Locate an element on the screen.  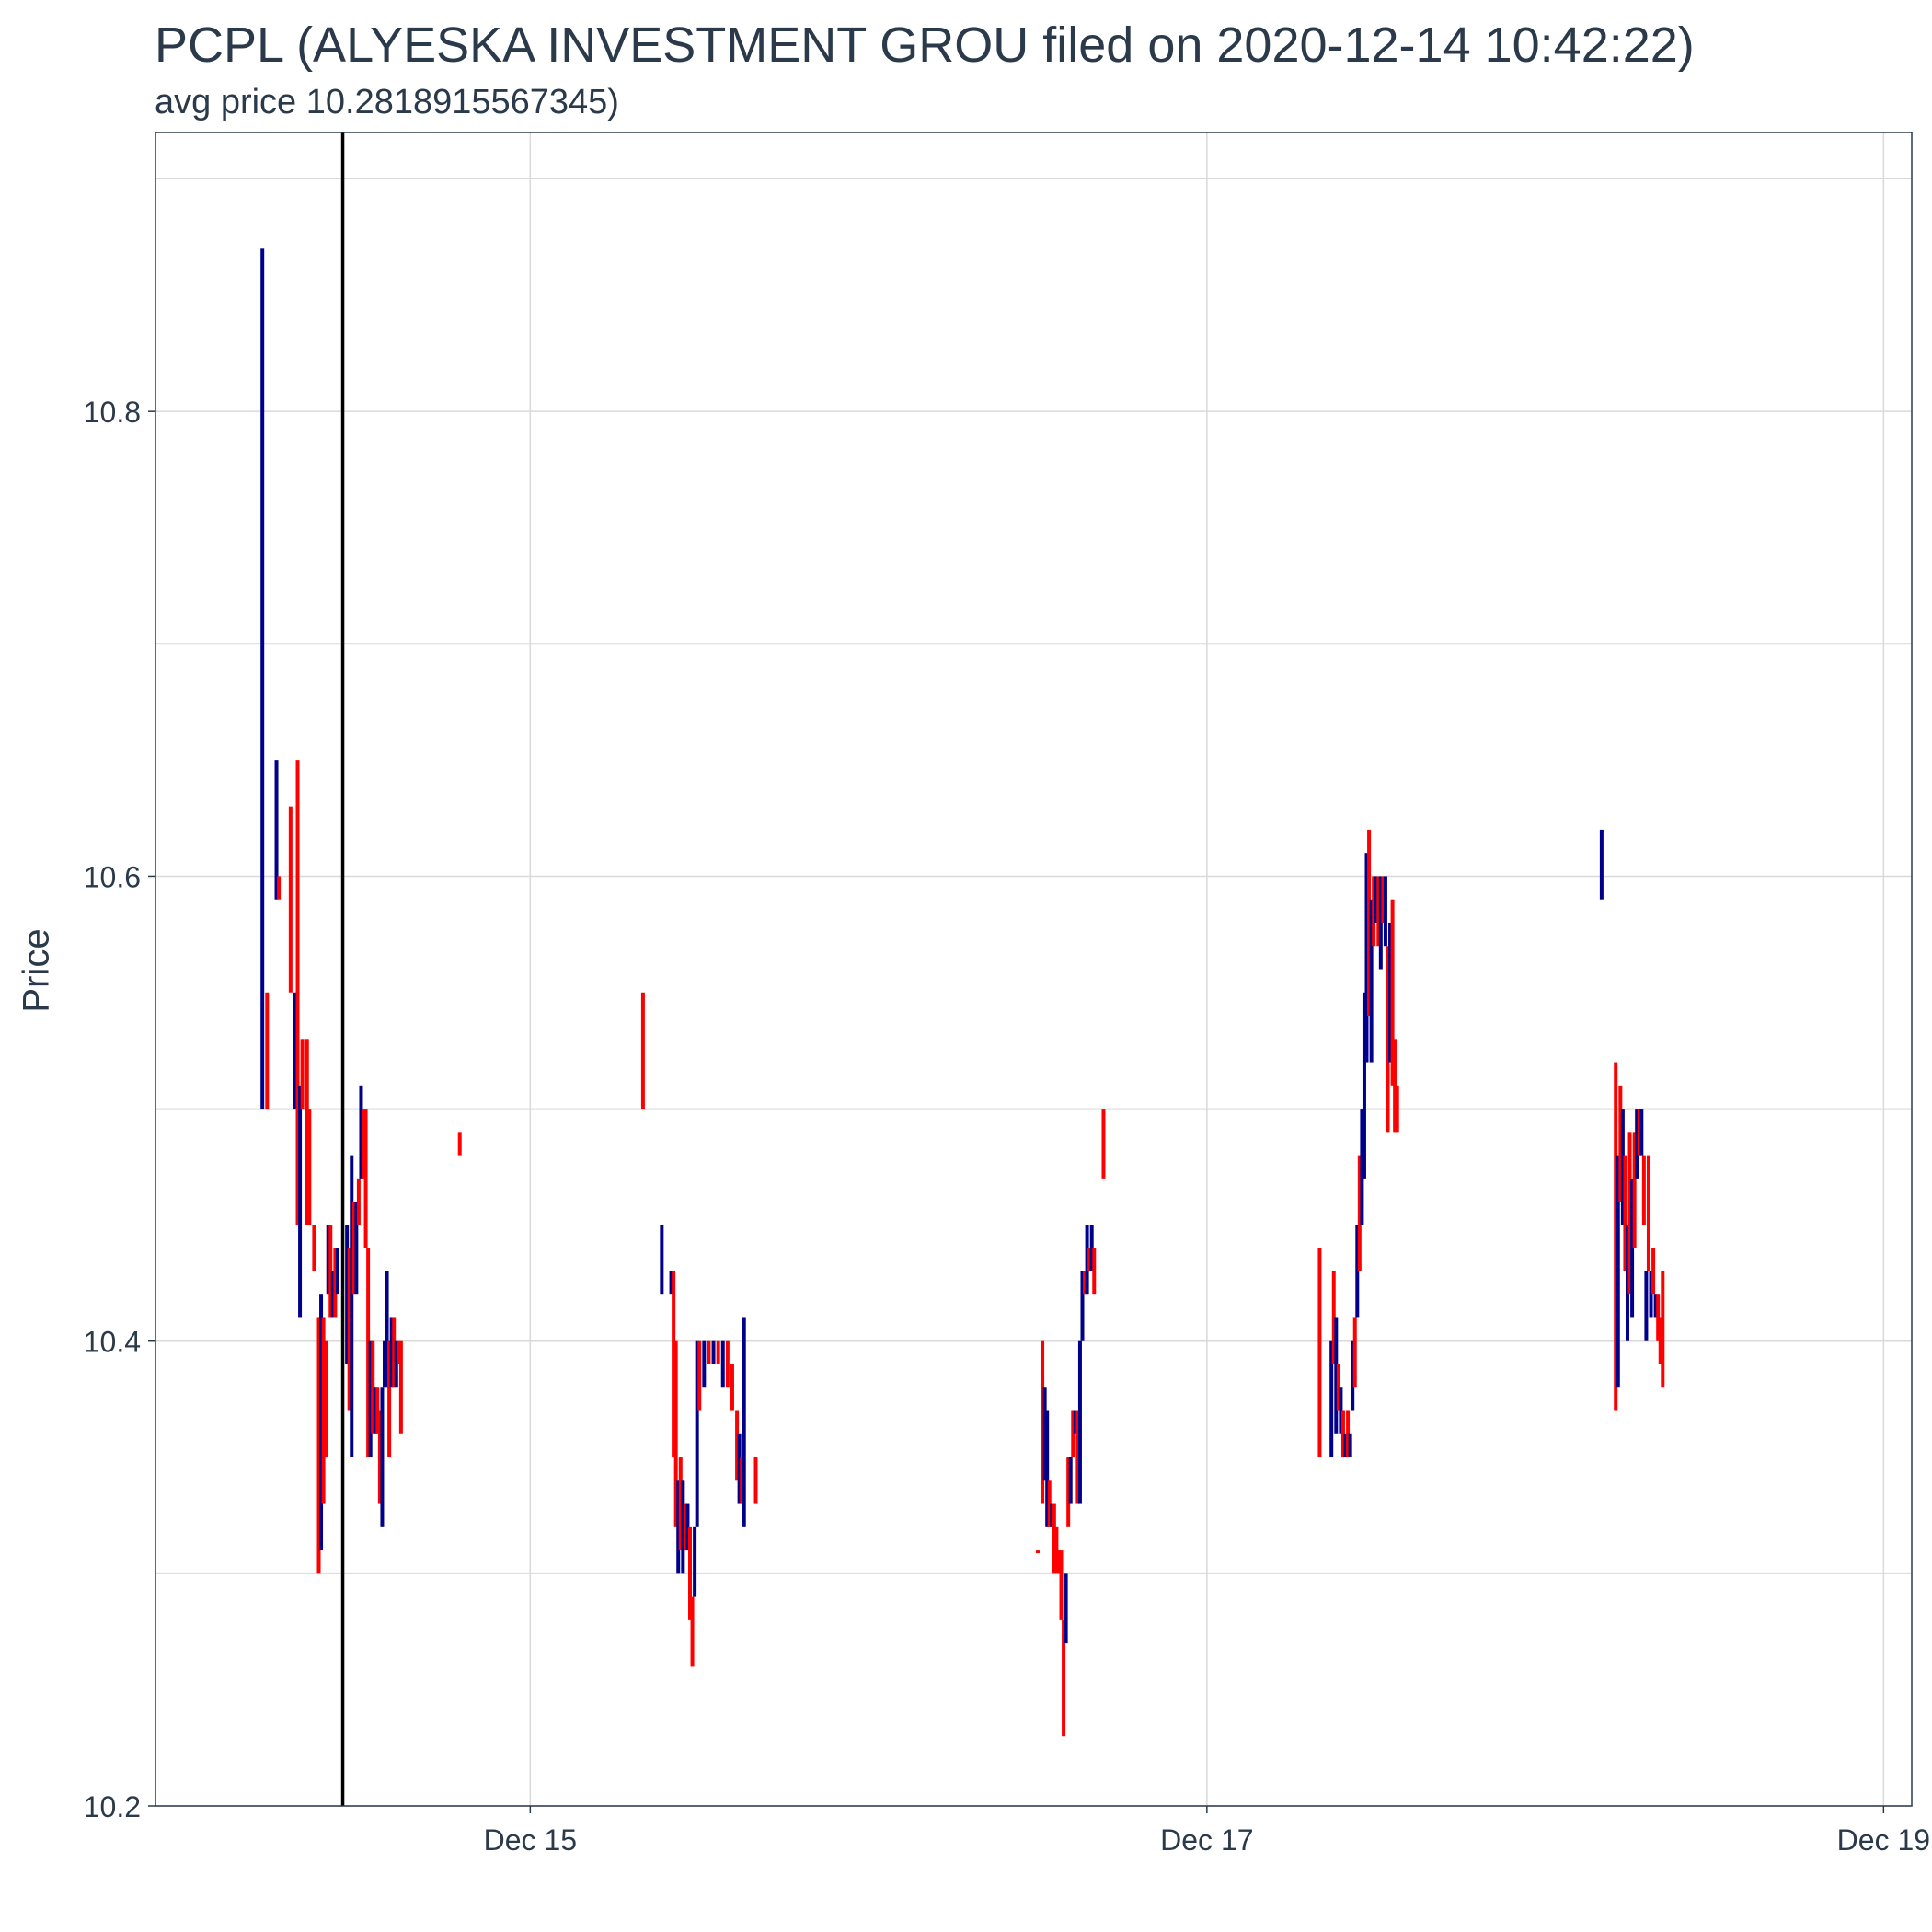
x-tick-label: Dec 15 is located at coordinates (530, 1840).